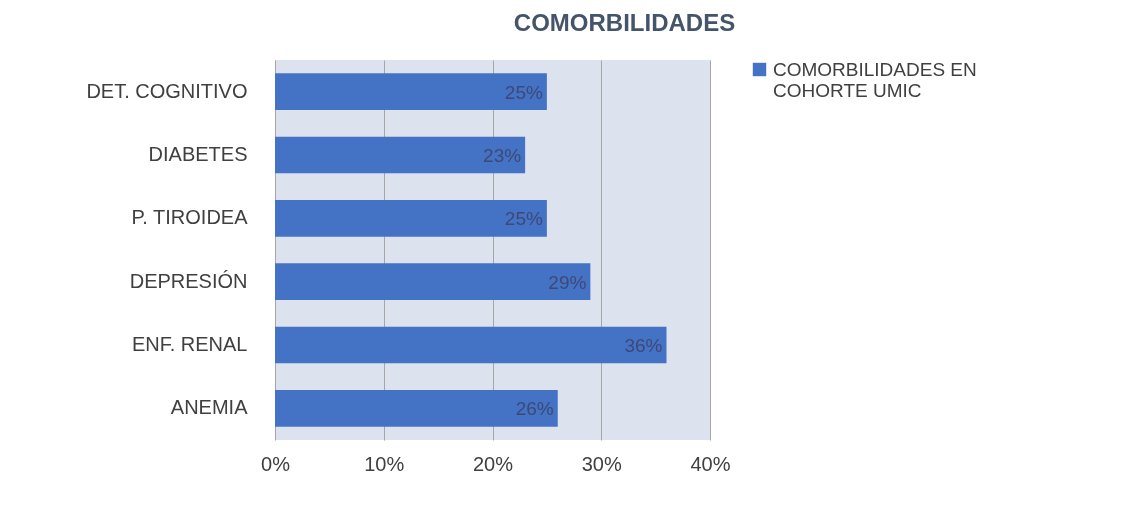 The width and height of the screenshot is (1131, 516). Describe the element at coordinates (875, 79) in the screenshot. I see `legend-label: COMORBILIDADES EN COHORTE UMIC` at that location.